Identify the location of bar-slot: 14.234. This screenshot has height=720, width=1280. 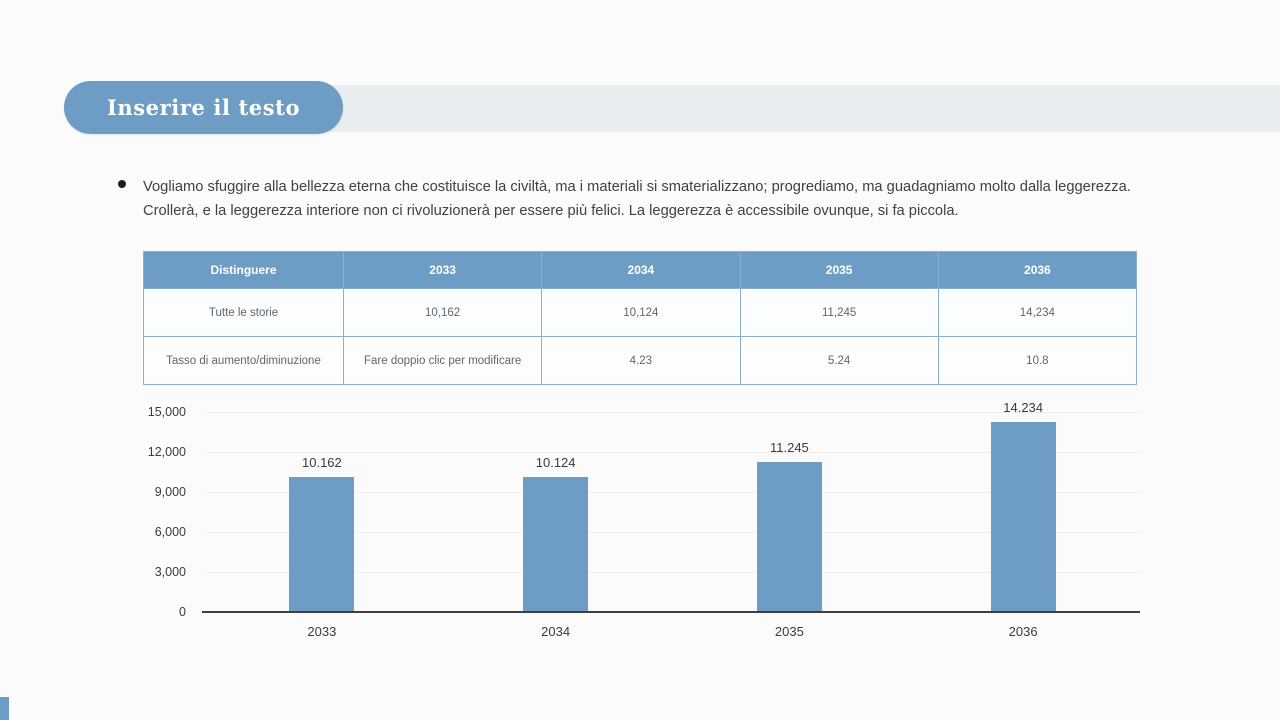
(1023, 506).